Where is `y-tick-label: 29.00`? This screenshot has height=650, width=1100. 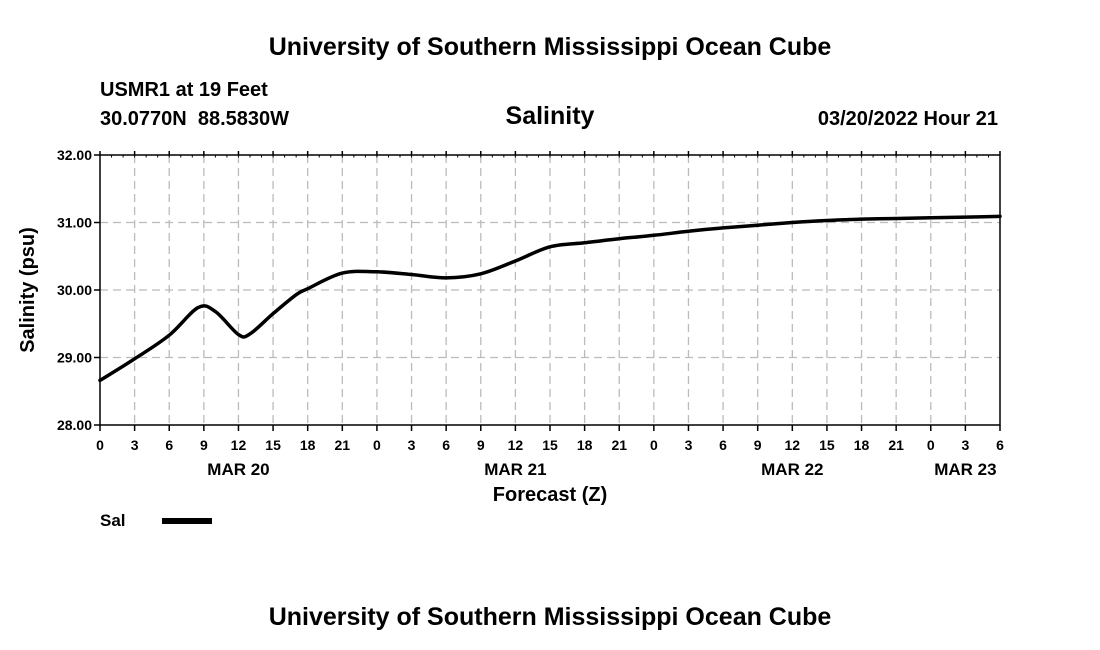
y-tick-label: 29.00 is located at coordinates (74, 358).